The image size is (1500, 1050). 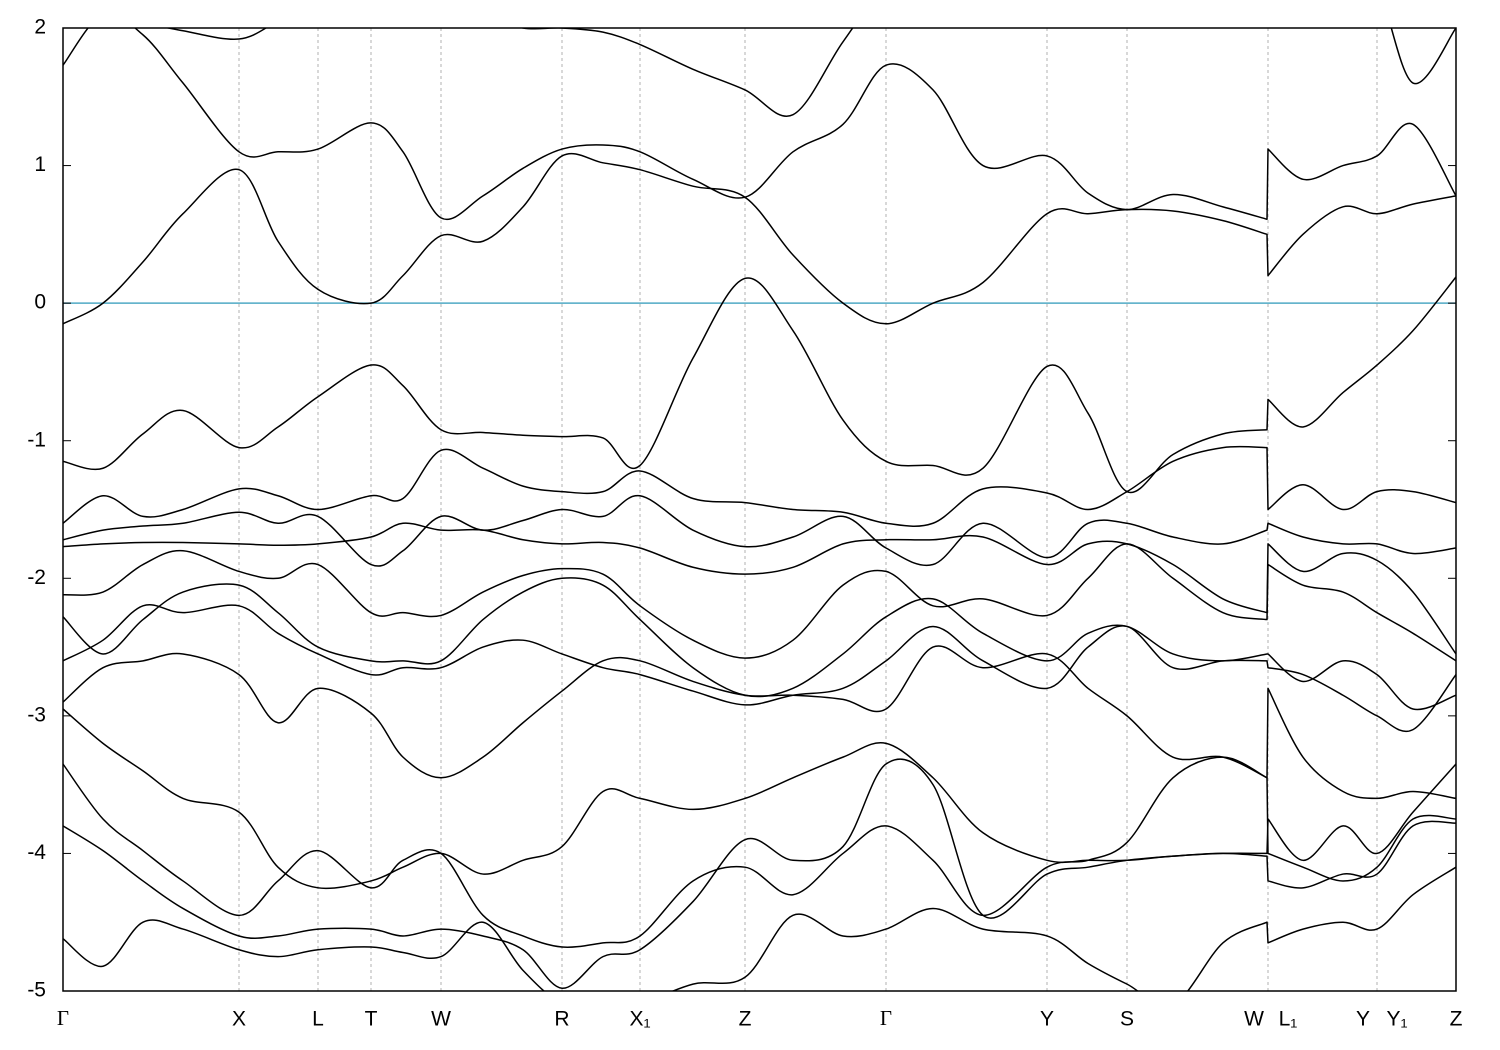 What do you see at coordinates (639, 1019) in the screenshot?
I see `x-tick-label: X₁` at bounding box center [639, 1019].